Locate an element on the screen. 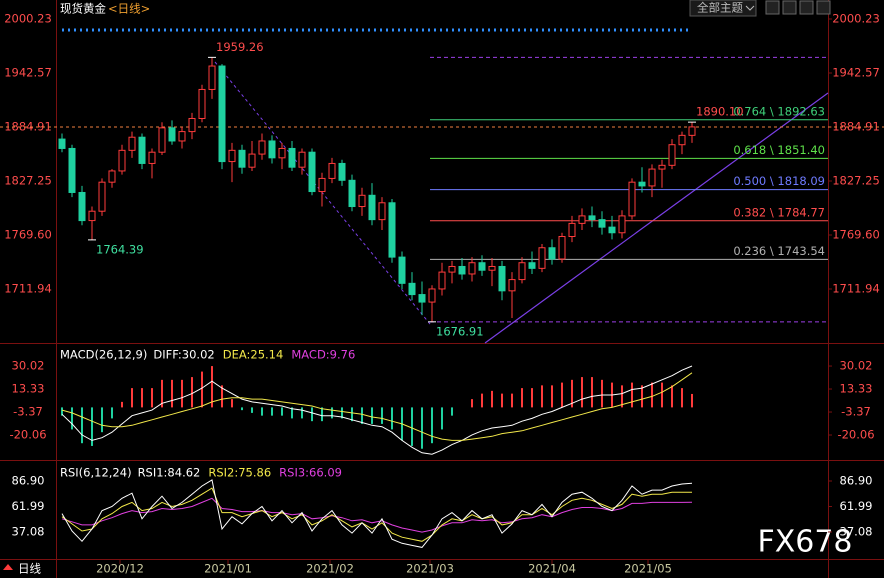  y-tick-label: 61.99 is located at coordinates (856, 506).